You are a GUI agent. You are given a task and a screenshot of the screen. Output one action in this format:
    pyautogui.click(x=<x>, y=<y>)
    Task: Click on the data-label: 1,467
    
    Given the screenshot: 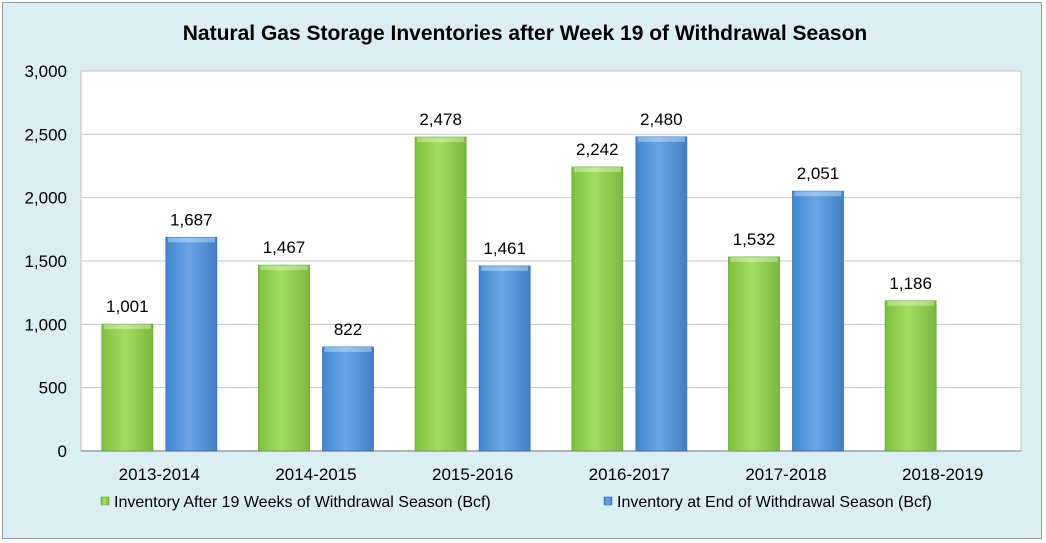 What is the action you would take?
    pyautogui.click(x=284, y=247)
    